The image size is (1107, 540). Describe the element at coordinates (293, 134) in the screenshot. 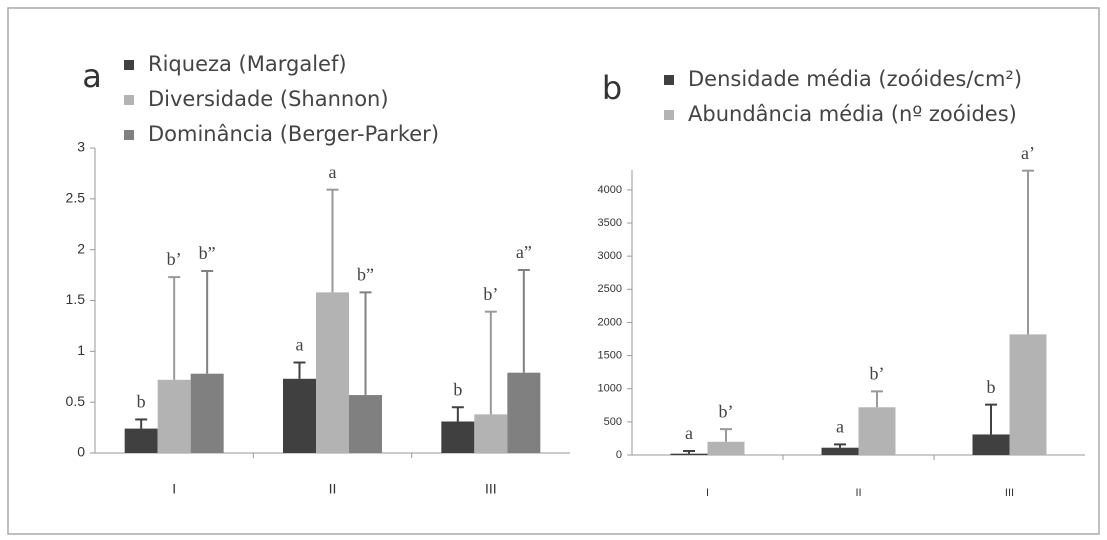

I see `legend-label: Dominância (Berger-Parker)` at that location.